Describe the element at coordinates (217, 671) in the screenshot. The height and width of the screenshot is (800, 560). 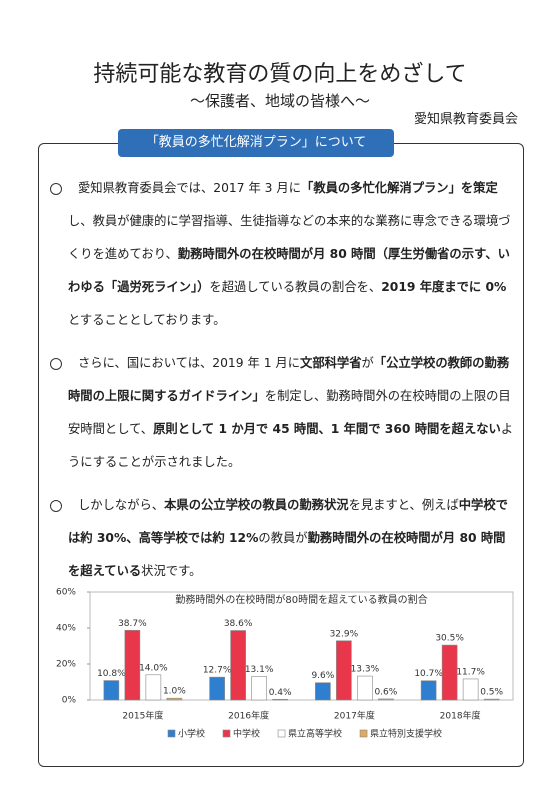
I see `data-label: 12.7%` at that location.